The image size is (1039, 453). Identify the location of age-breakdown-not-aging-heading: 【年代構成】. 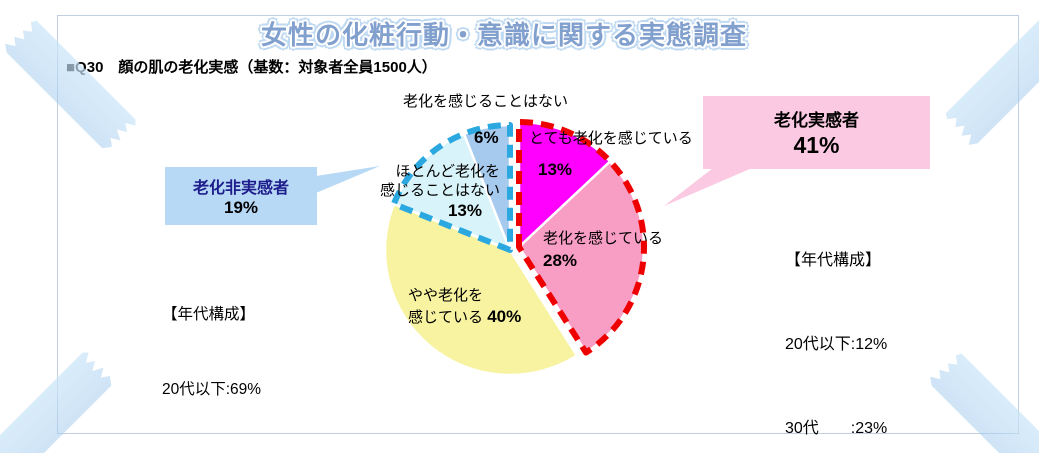
(209, 314).